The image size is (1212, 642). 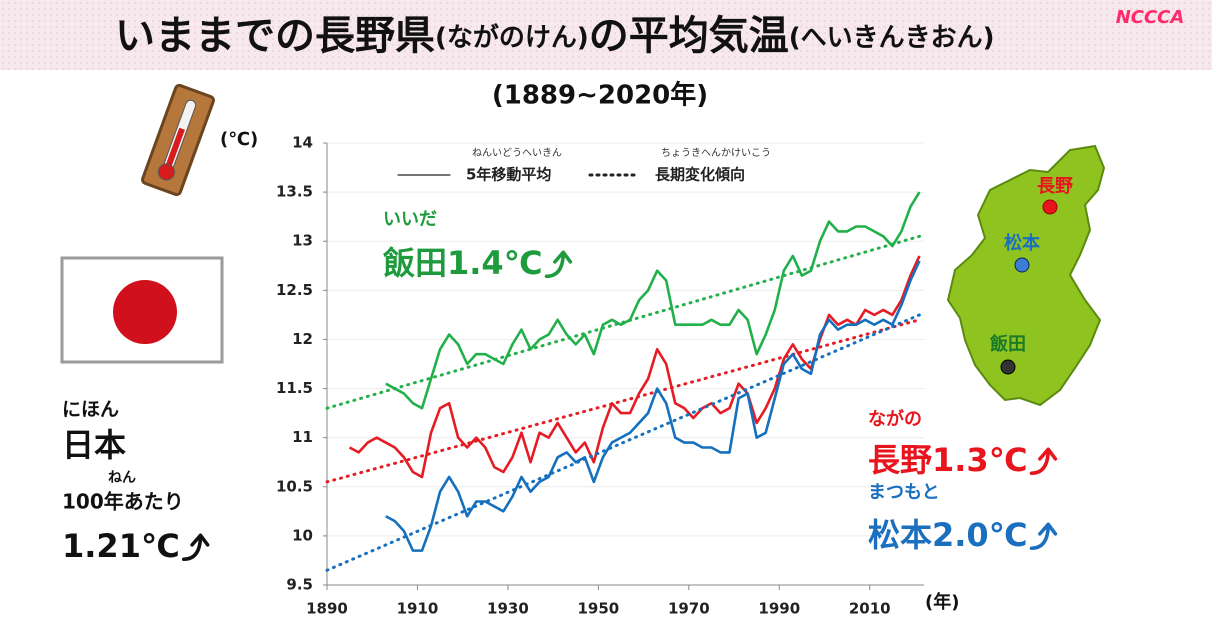 What do you see at coordinates (904, 492) in the screenshot?
I see `annotation-ruby: まつもと` at bounding box center [904, 492].